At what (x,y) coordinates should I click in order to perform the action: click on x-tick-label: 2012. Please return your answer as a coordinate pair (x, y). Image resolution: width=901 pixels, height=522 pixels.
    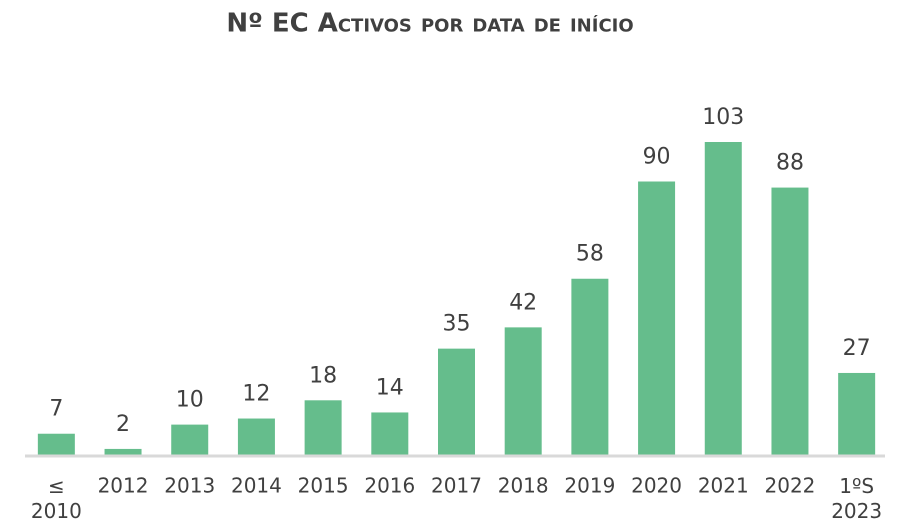
    Looking at the image, I should click on (123, 486).